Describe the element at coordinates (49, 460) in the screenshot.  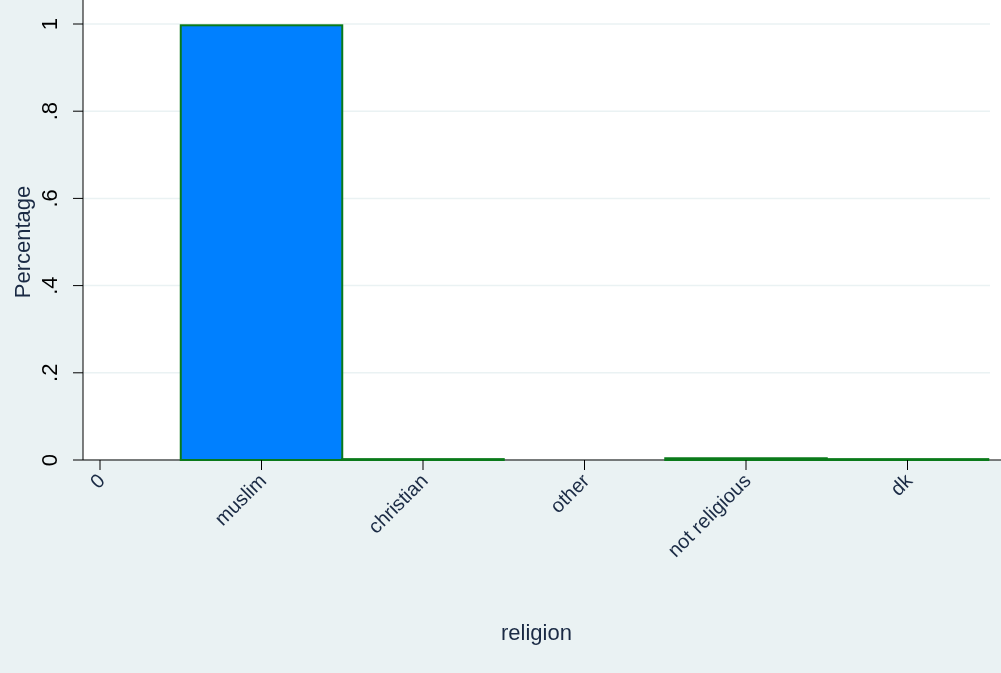
I see `y-tick-label: 0` at that location.